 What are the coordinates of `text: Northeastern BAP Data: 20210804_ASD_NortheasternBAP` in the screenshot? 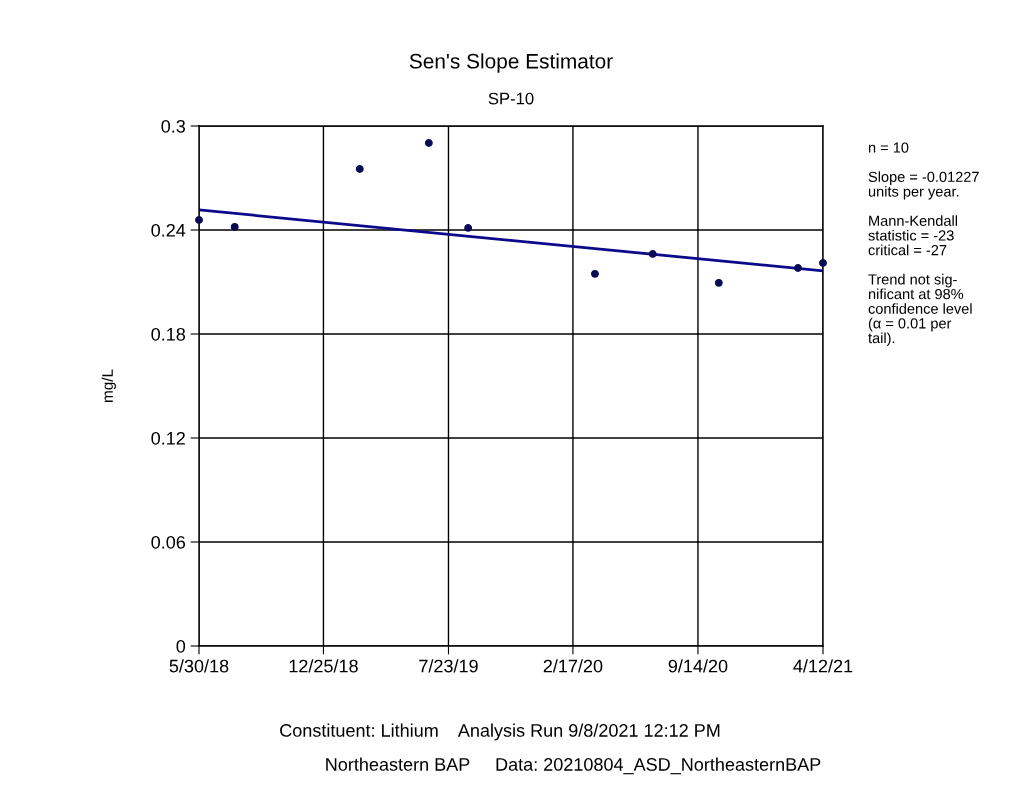 It's located at (573, 766).